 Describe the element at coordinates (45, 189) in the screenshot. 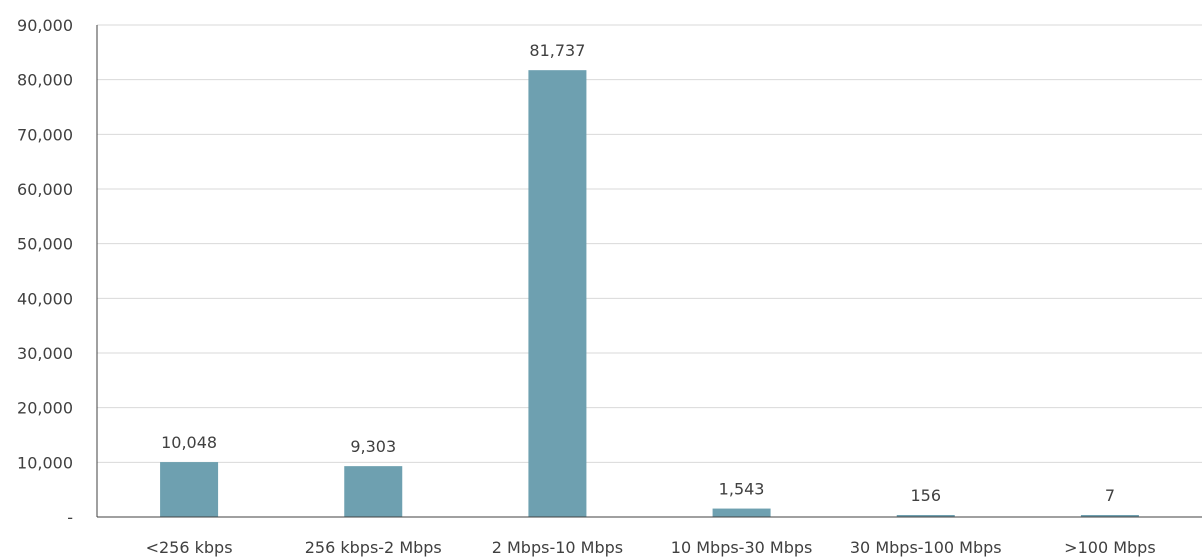

I see `y-tick-label: 60,000` at that location.